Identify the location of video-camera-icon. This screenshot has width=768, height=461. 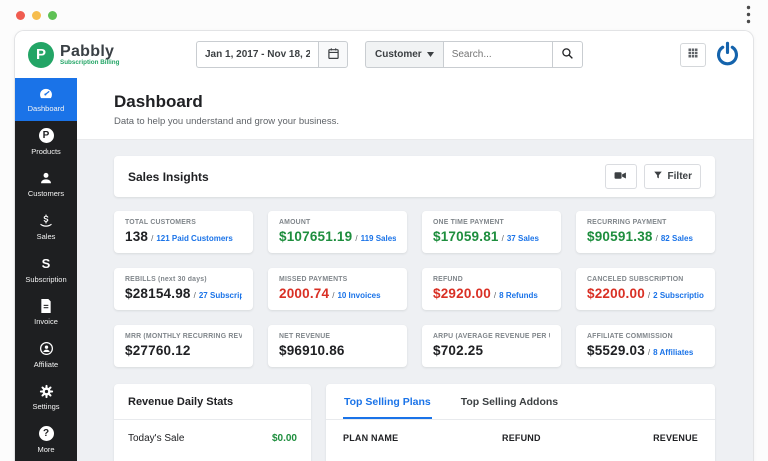
(620, 177).